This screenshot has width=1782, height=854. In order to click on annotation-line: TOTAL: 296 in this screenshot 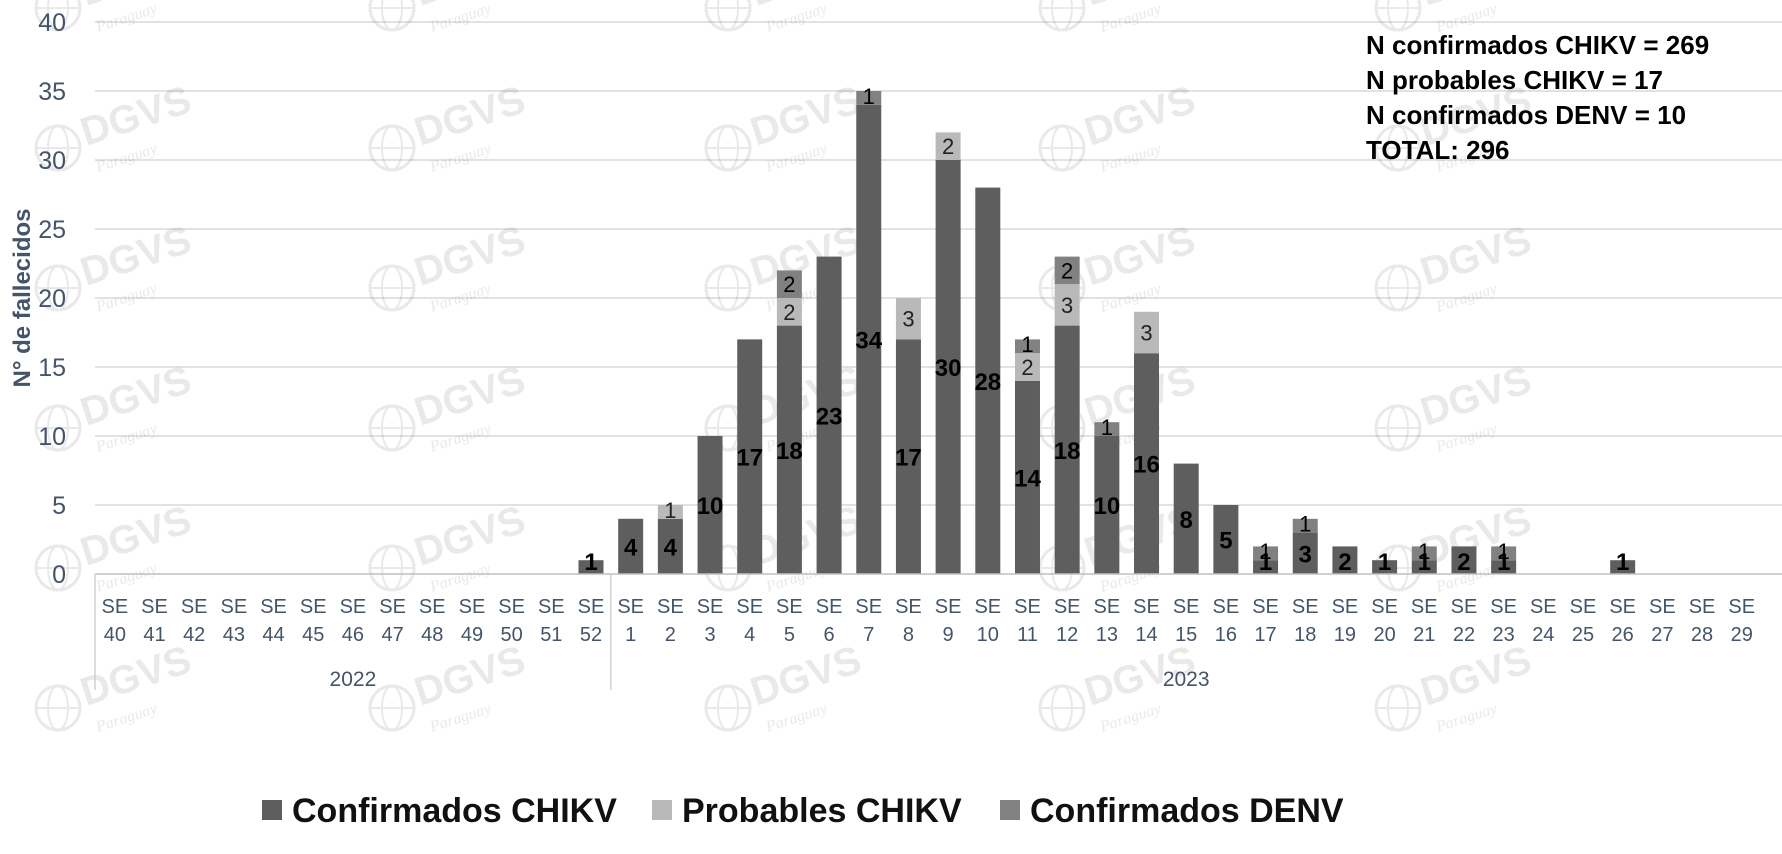, I will do `click(1438, 150)`.